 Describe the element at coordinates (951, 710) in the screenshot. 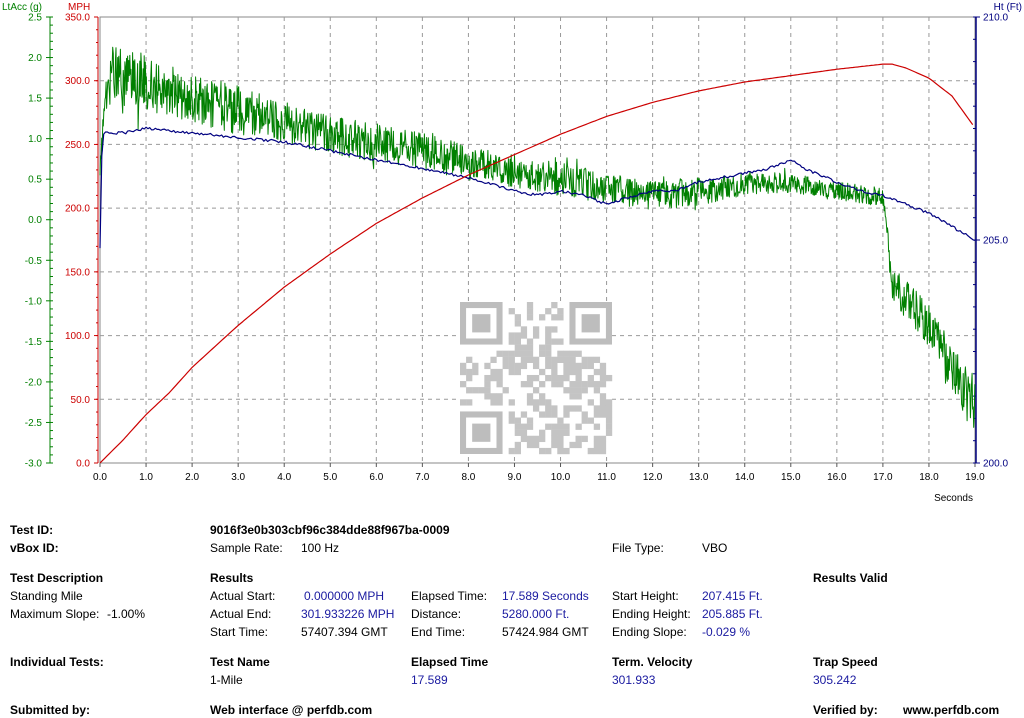

I see `verified-by-link: www.perfdb.com` at that location.